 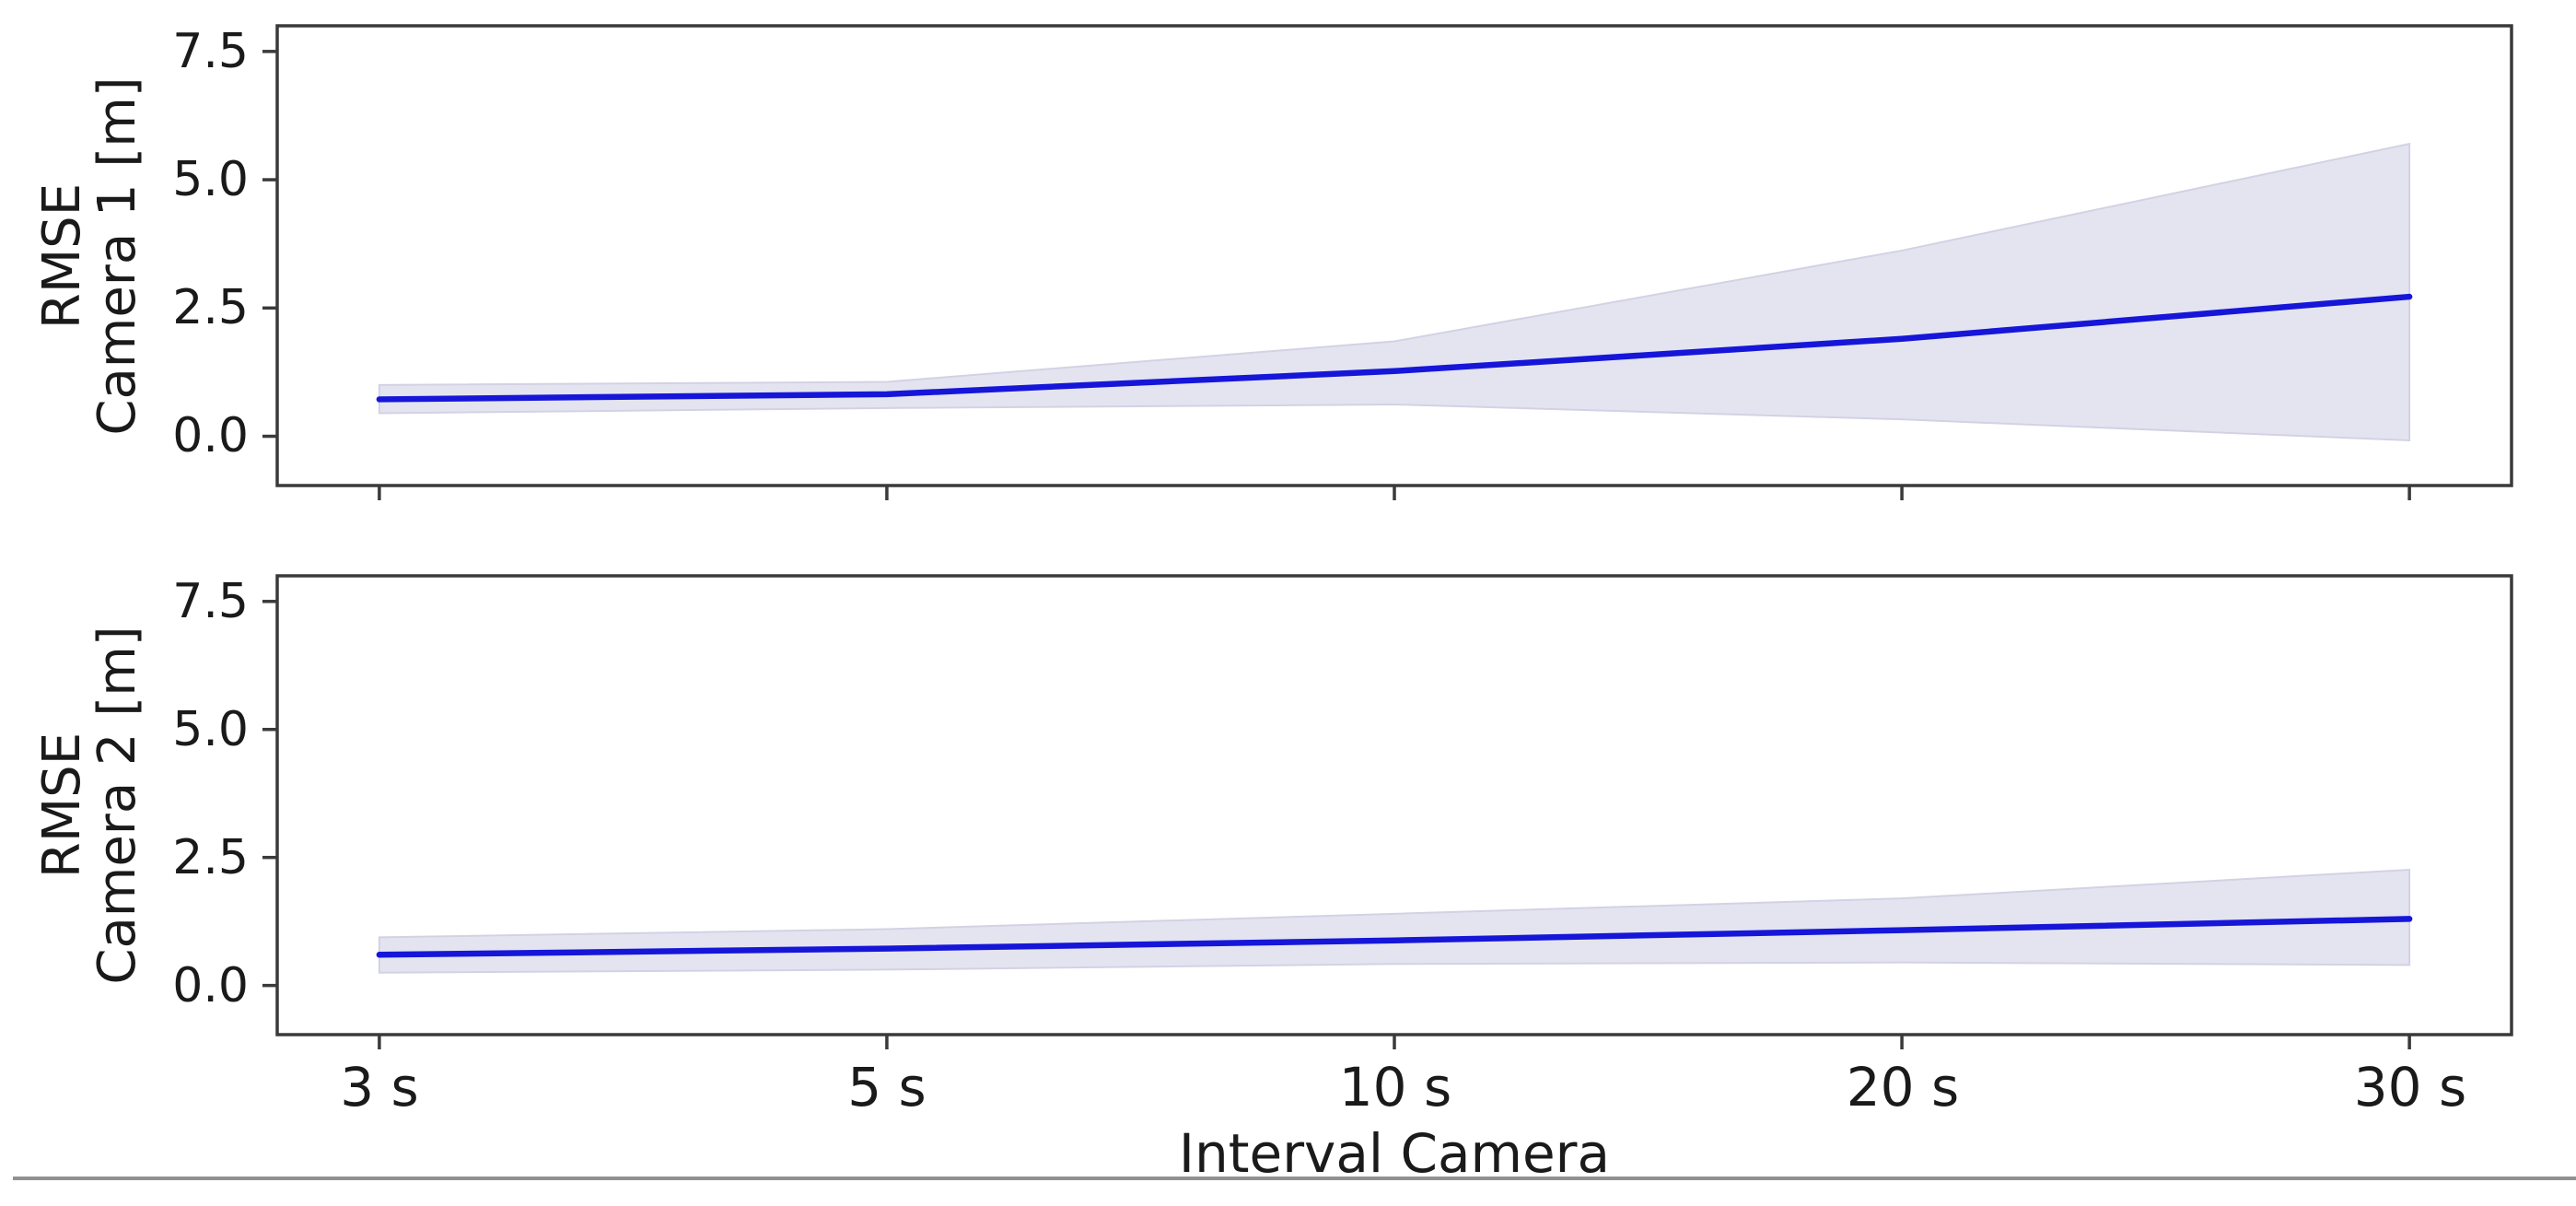 I want to click on rmse-camera-2-mean-line, so click(x=1395, y=937).